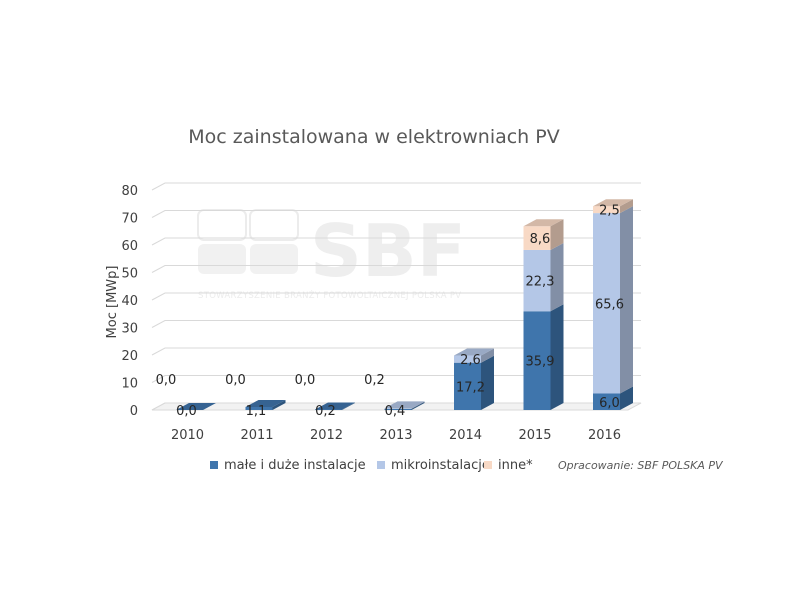 The height and width of the screenshot is (600, 800). What do you see at coordinates (373, 137) in the screenshot?
I see `chart-title: Moc zainstalowana w elektrowniach PV` at bounding box center [373, 137].